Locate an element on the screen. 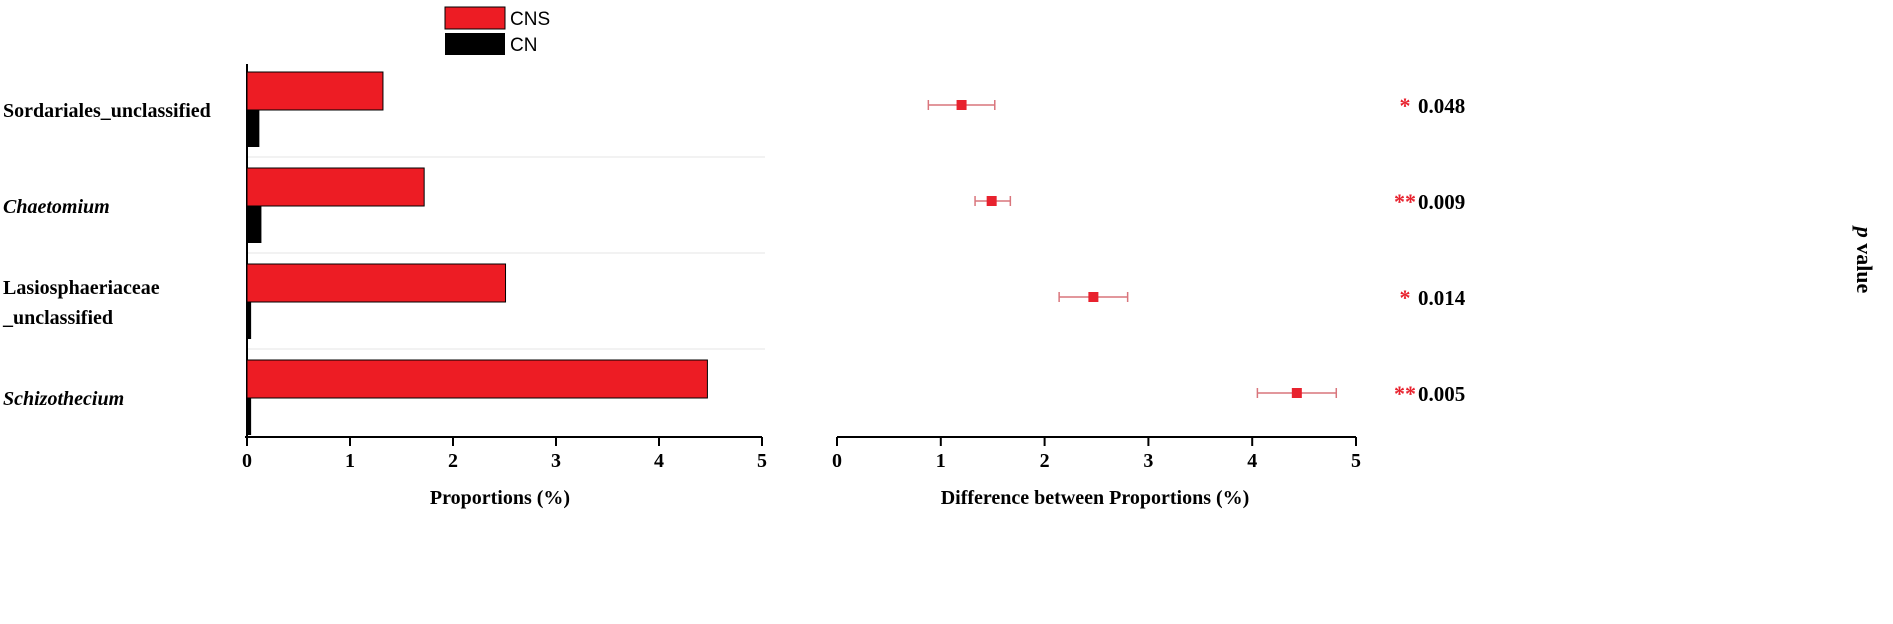  category-label: Schizothecium is located at coordinates (63, 399).